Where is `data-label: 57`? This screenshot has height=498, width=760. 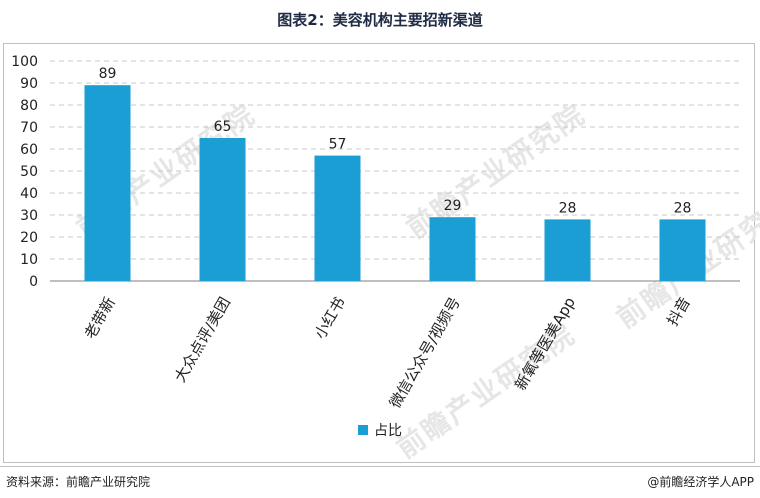
data-label: 57 is located at coordinates (338, 145).